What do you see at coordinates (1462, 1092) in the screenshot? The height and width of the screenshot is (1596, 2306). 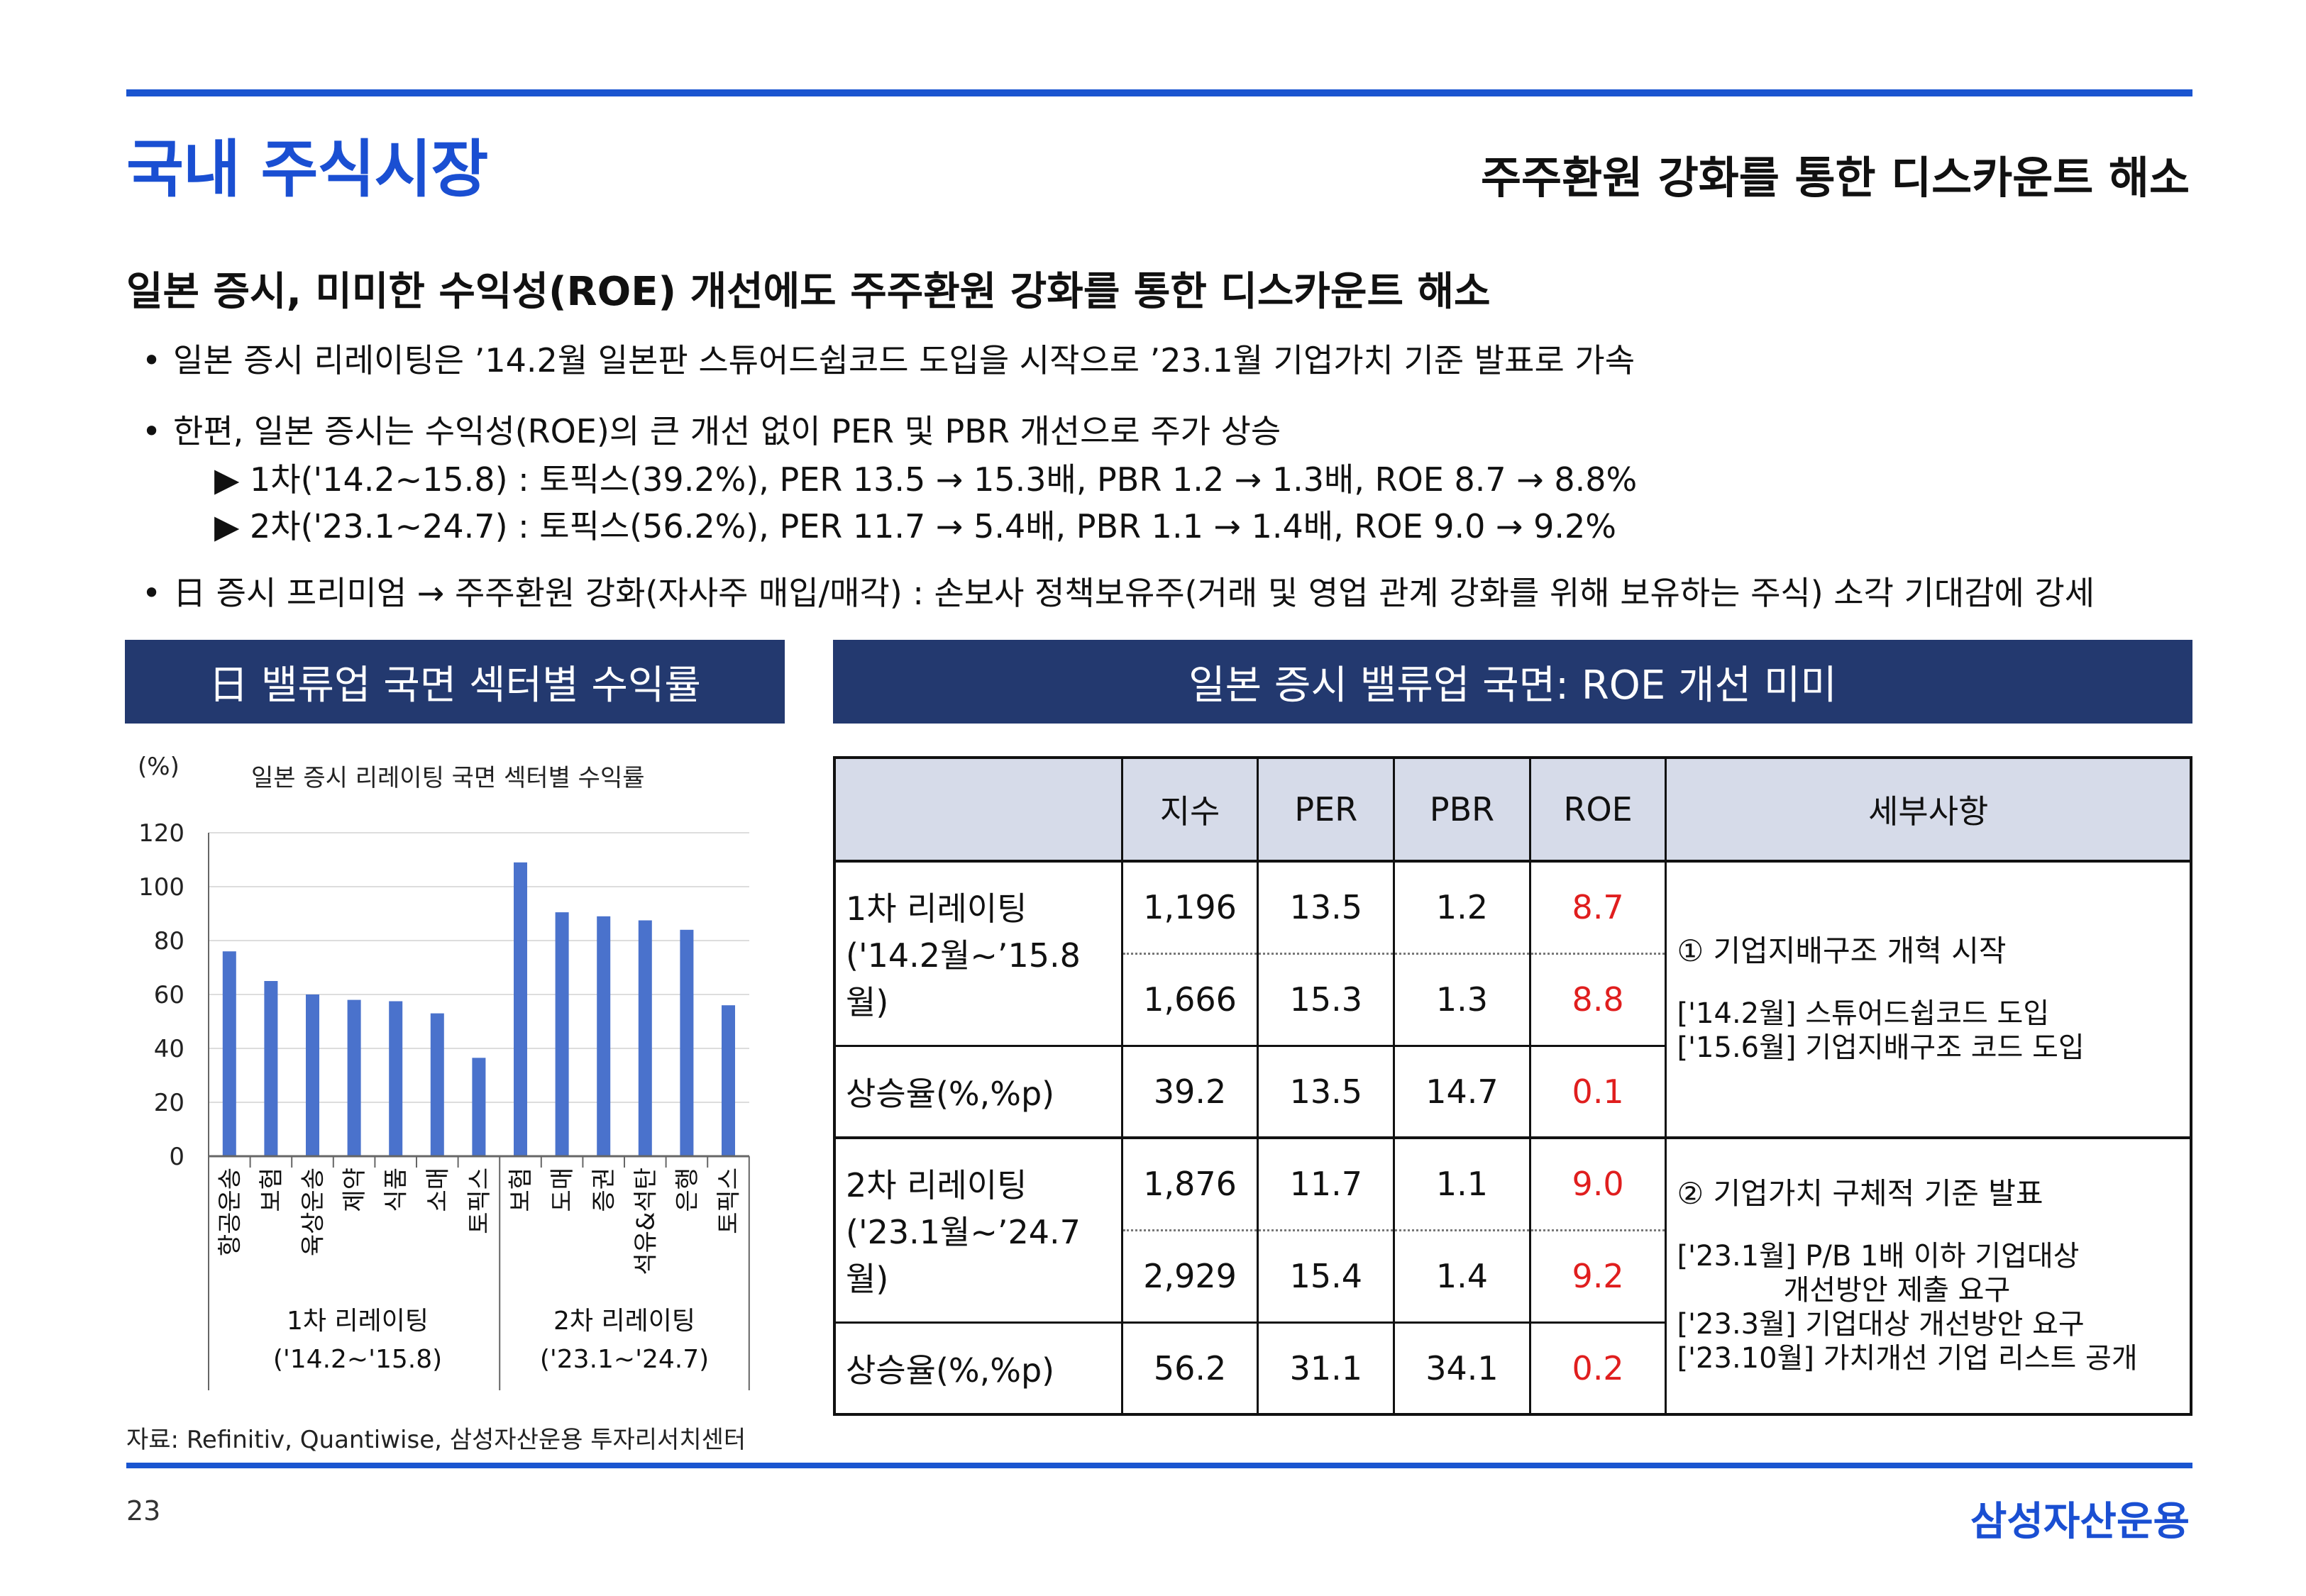 I see `r1-chg-pbr: 14.7` at bounding box center [1462, 1092].